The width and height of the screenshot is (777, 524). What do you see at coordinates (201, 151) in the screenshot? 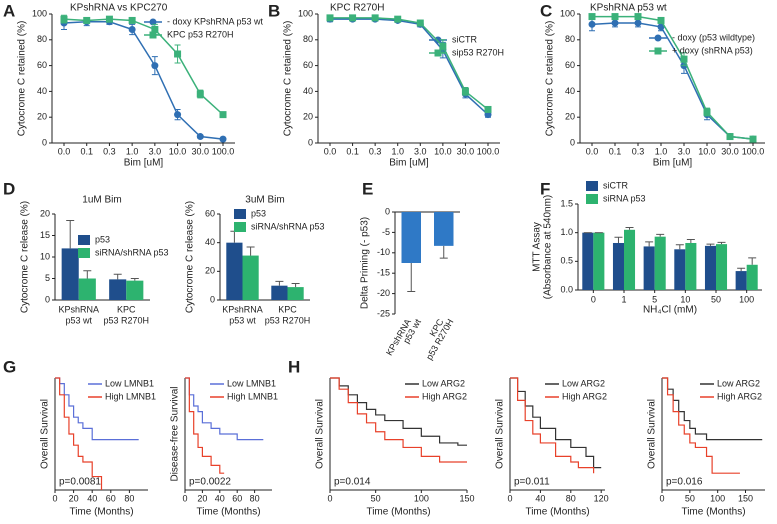
I see `x-tick-label: 30.0` at bounding box center [201, 151].